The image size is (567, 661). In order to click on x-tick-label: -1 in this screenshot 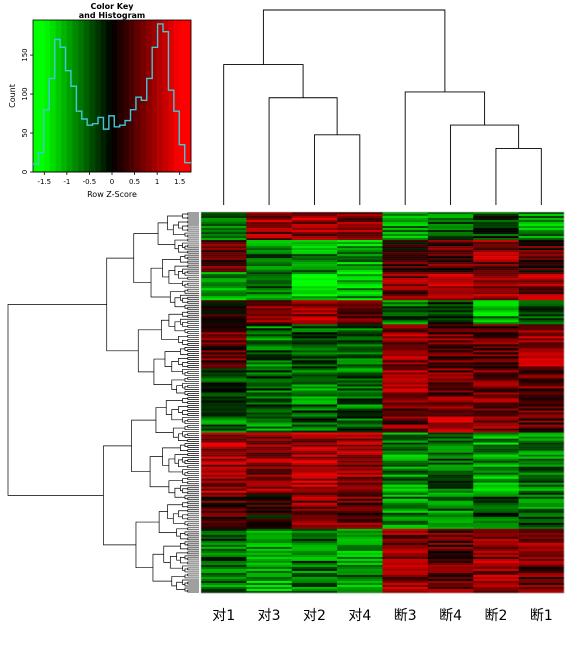, I will do `click(66, 182)`.